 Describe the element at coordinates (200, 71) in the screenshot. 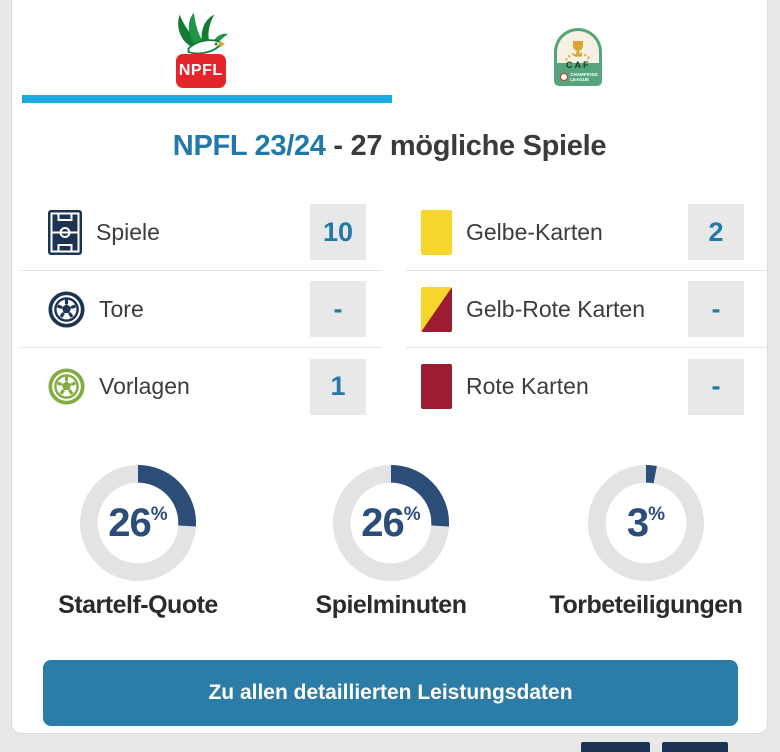

I see `npfl-logo-text: NPFL` at that location.